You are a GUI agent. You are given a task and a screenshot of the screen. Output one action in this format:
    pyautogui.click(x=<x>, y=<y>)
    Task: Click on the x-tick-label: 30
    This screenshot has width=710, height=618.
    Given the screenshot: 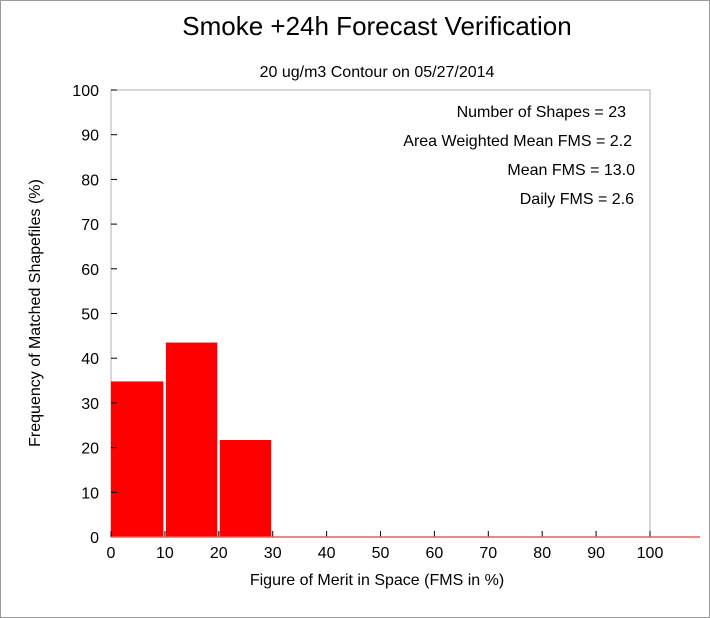 What is the action you would take?
    pyautogui.click(x=273, y=553)
    